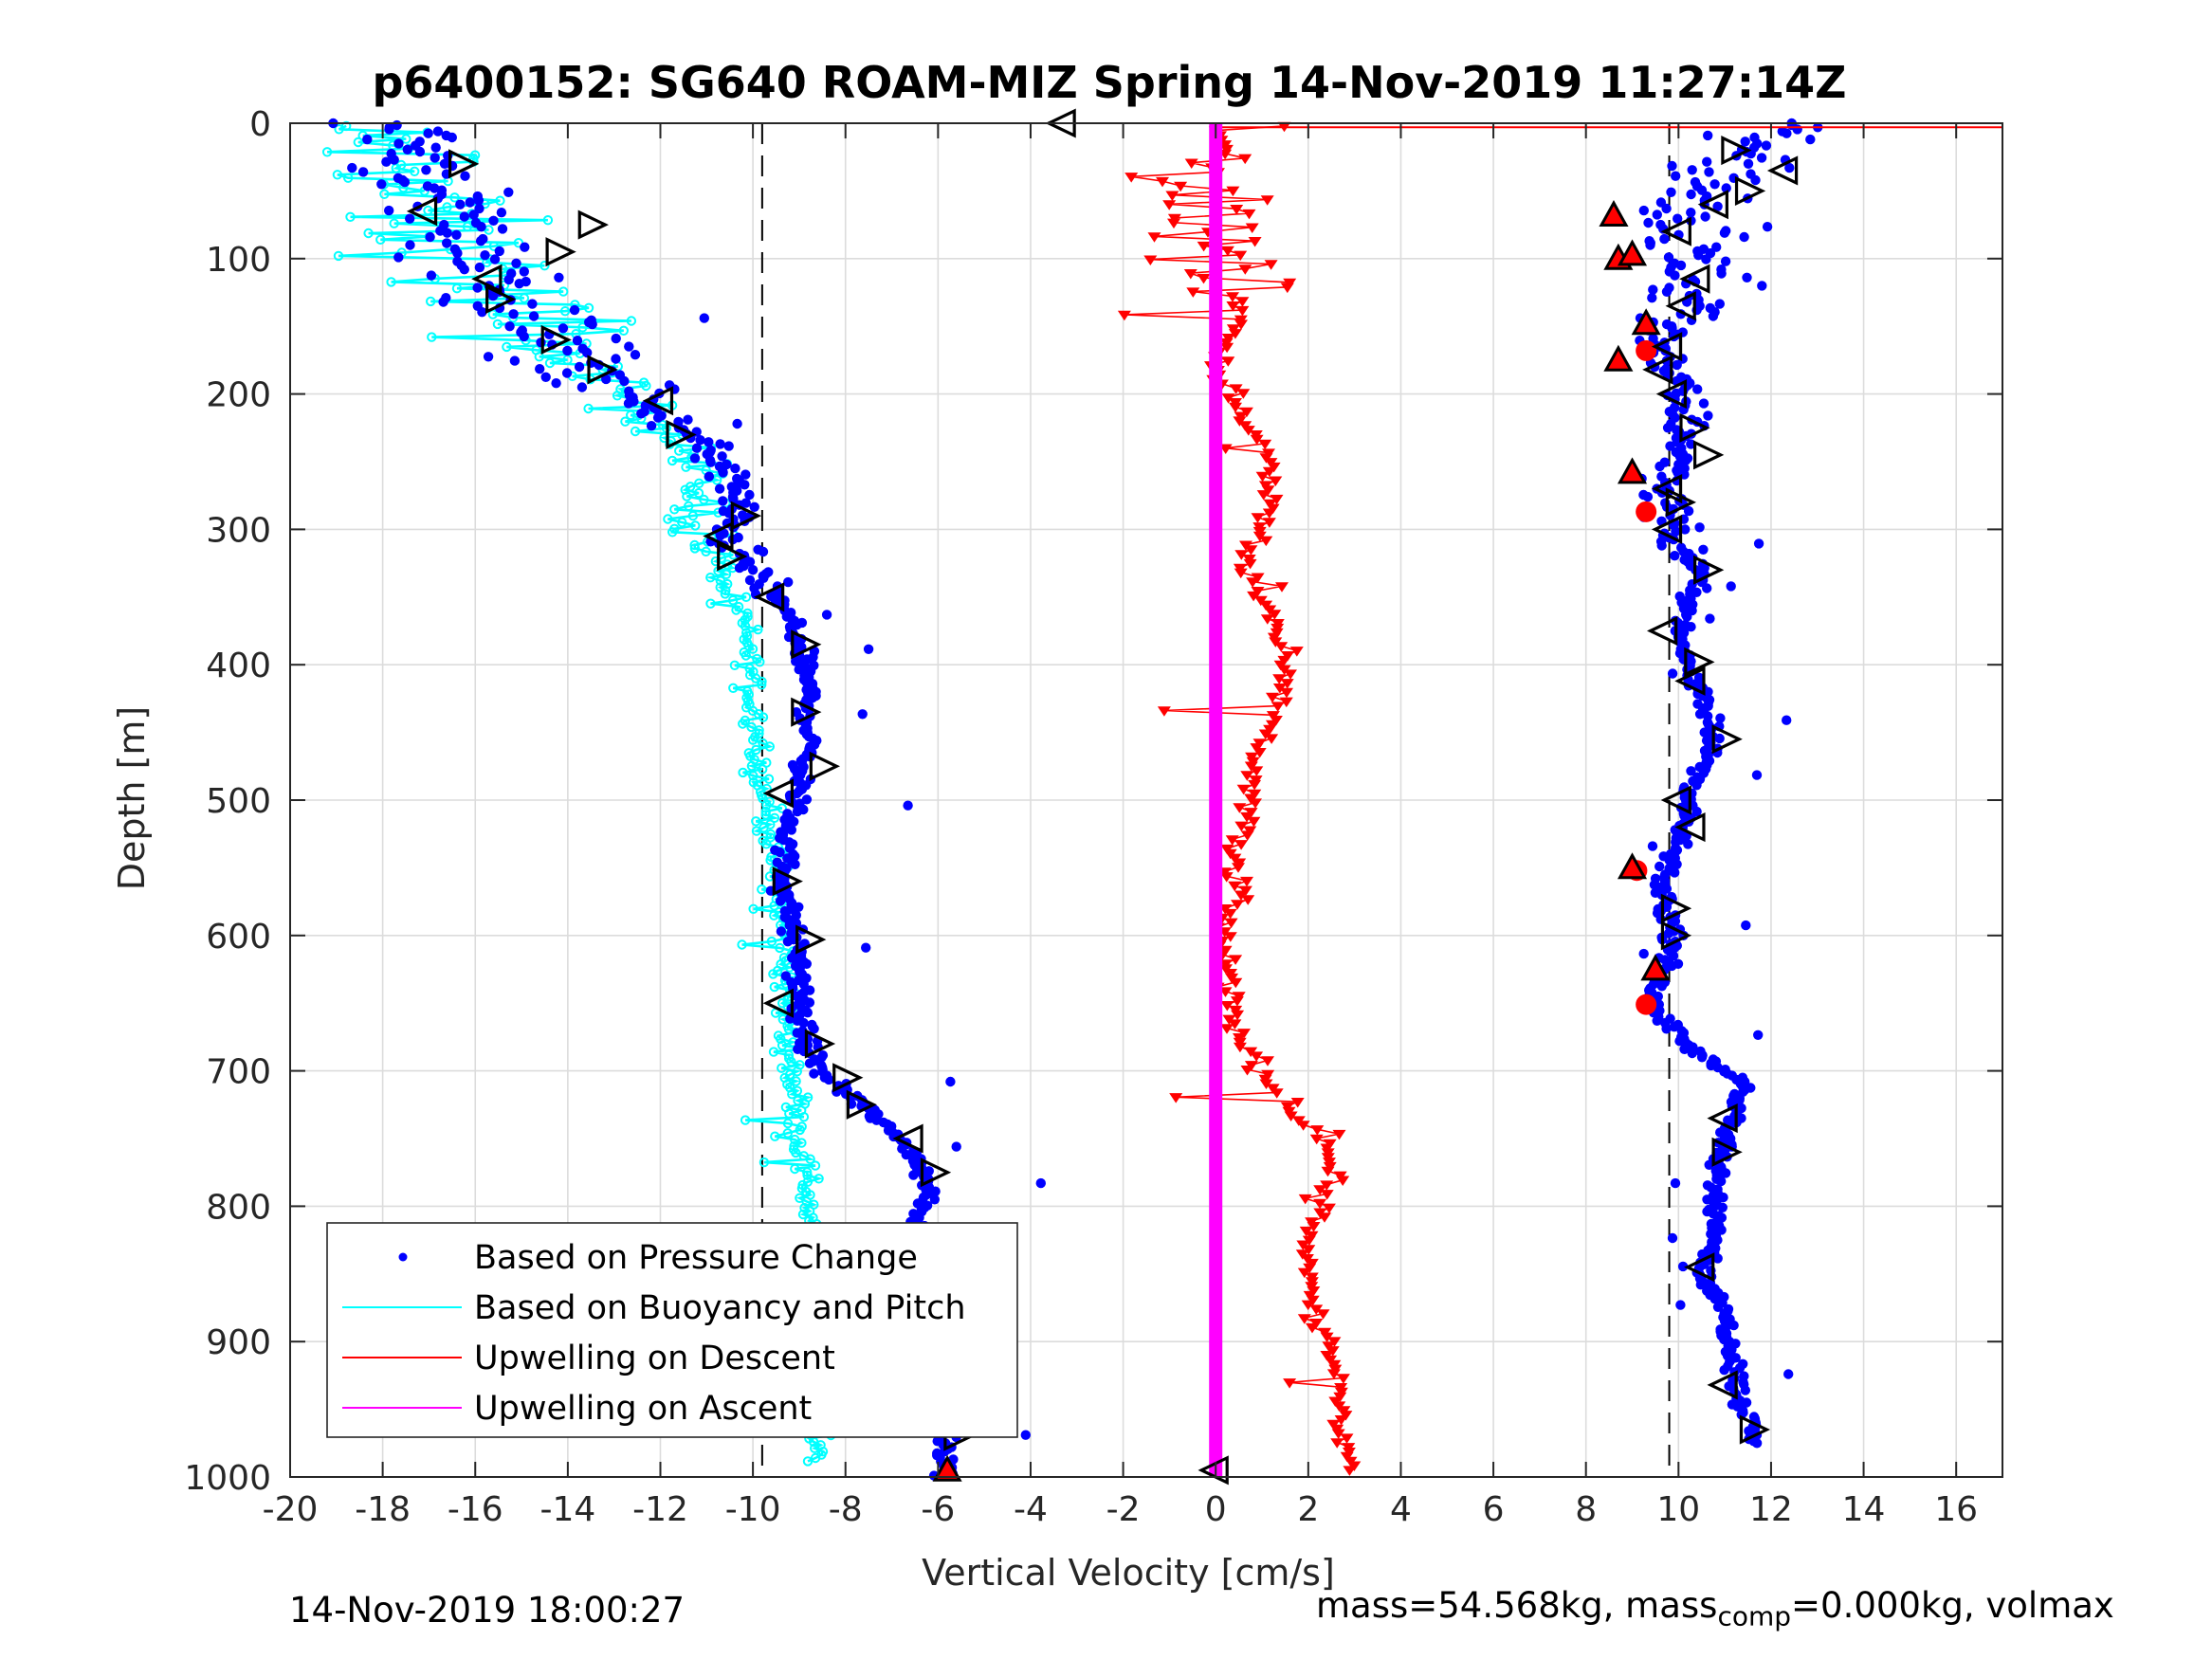  What do you see at coordinates (403, 1257) in the screenshot?
I see `legend-marker` at bounding box center [403, 1257].